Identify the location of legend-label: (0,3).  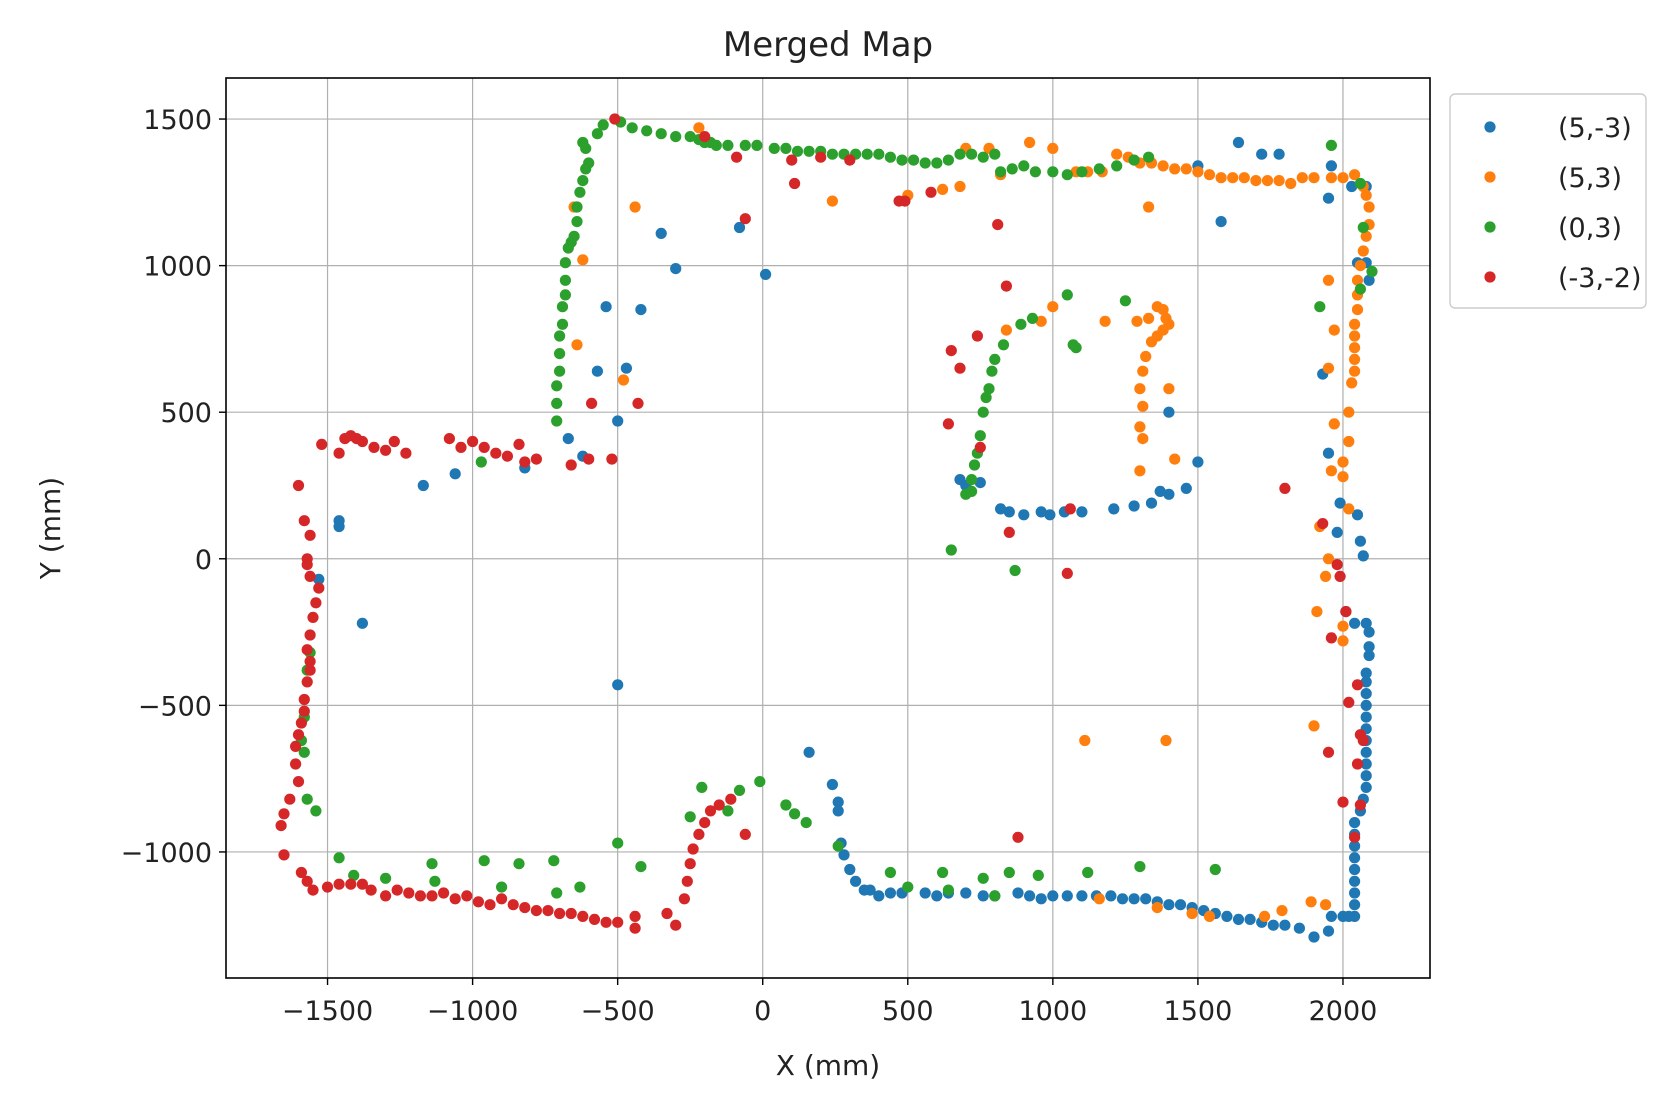
(1590, 228).